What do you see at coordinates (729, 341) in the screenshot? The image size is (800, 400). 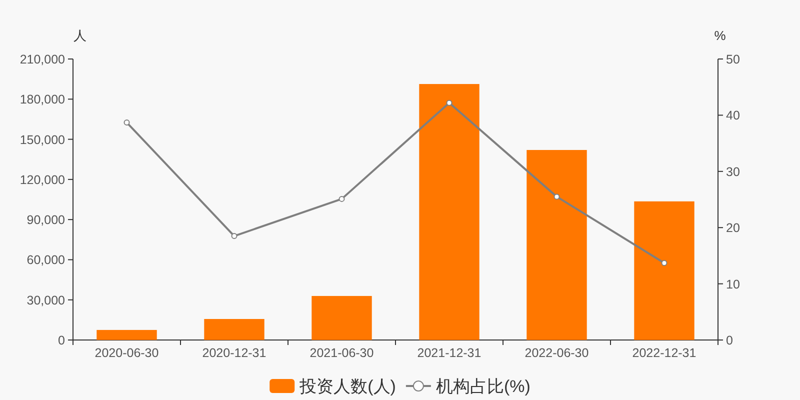 I see `y2-tick-label: 0` at bounding box center [729, 341].